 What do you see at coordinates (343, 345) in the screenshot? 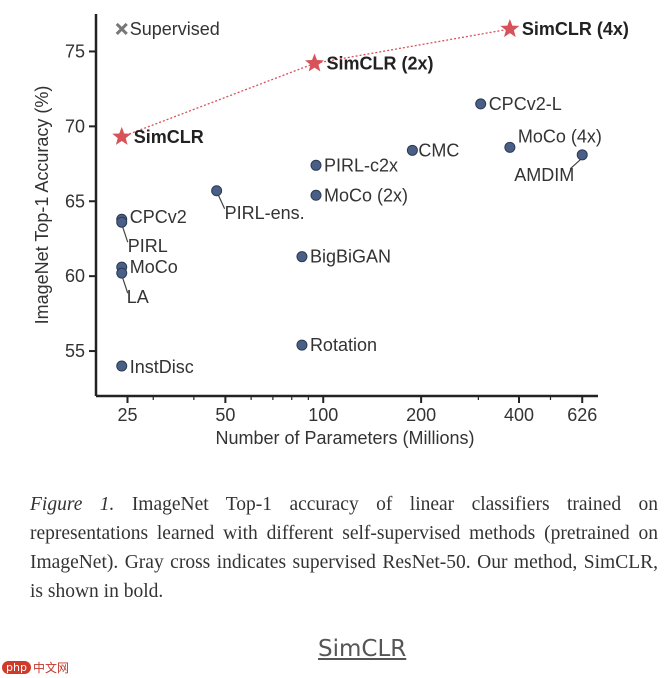
I see `point-label: Rotation` at bounding box center [343, 345].